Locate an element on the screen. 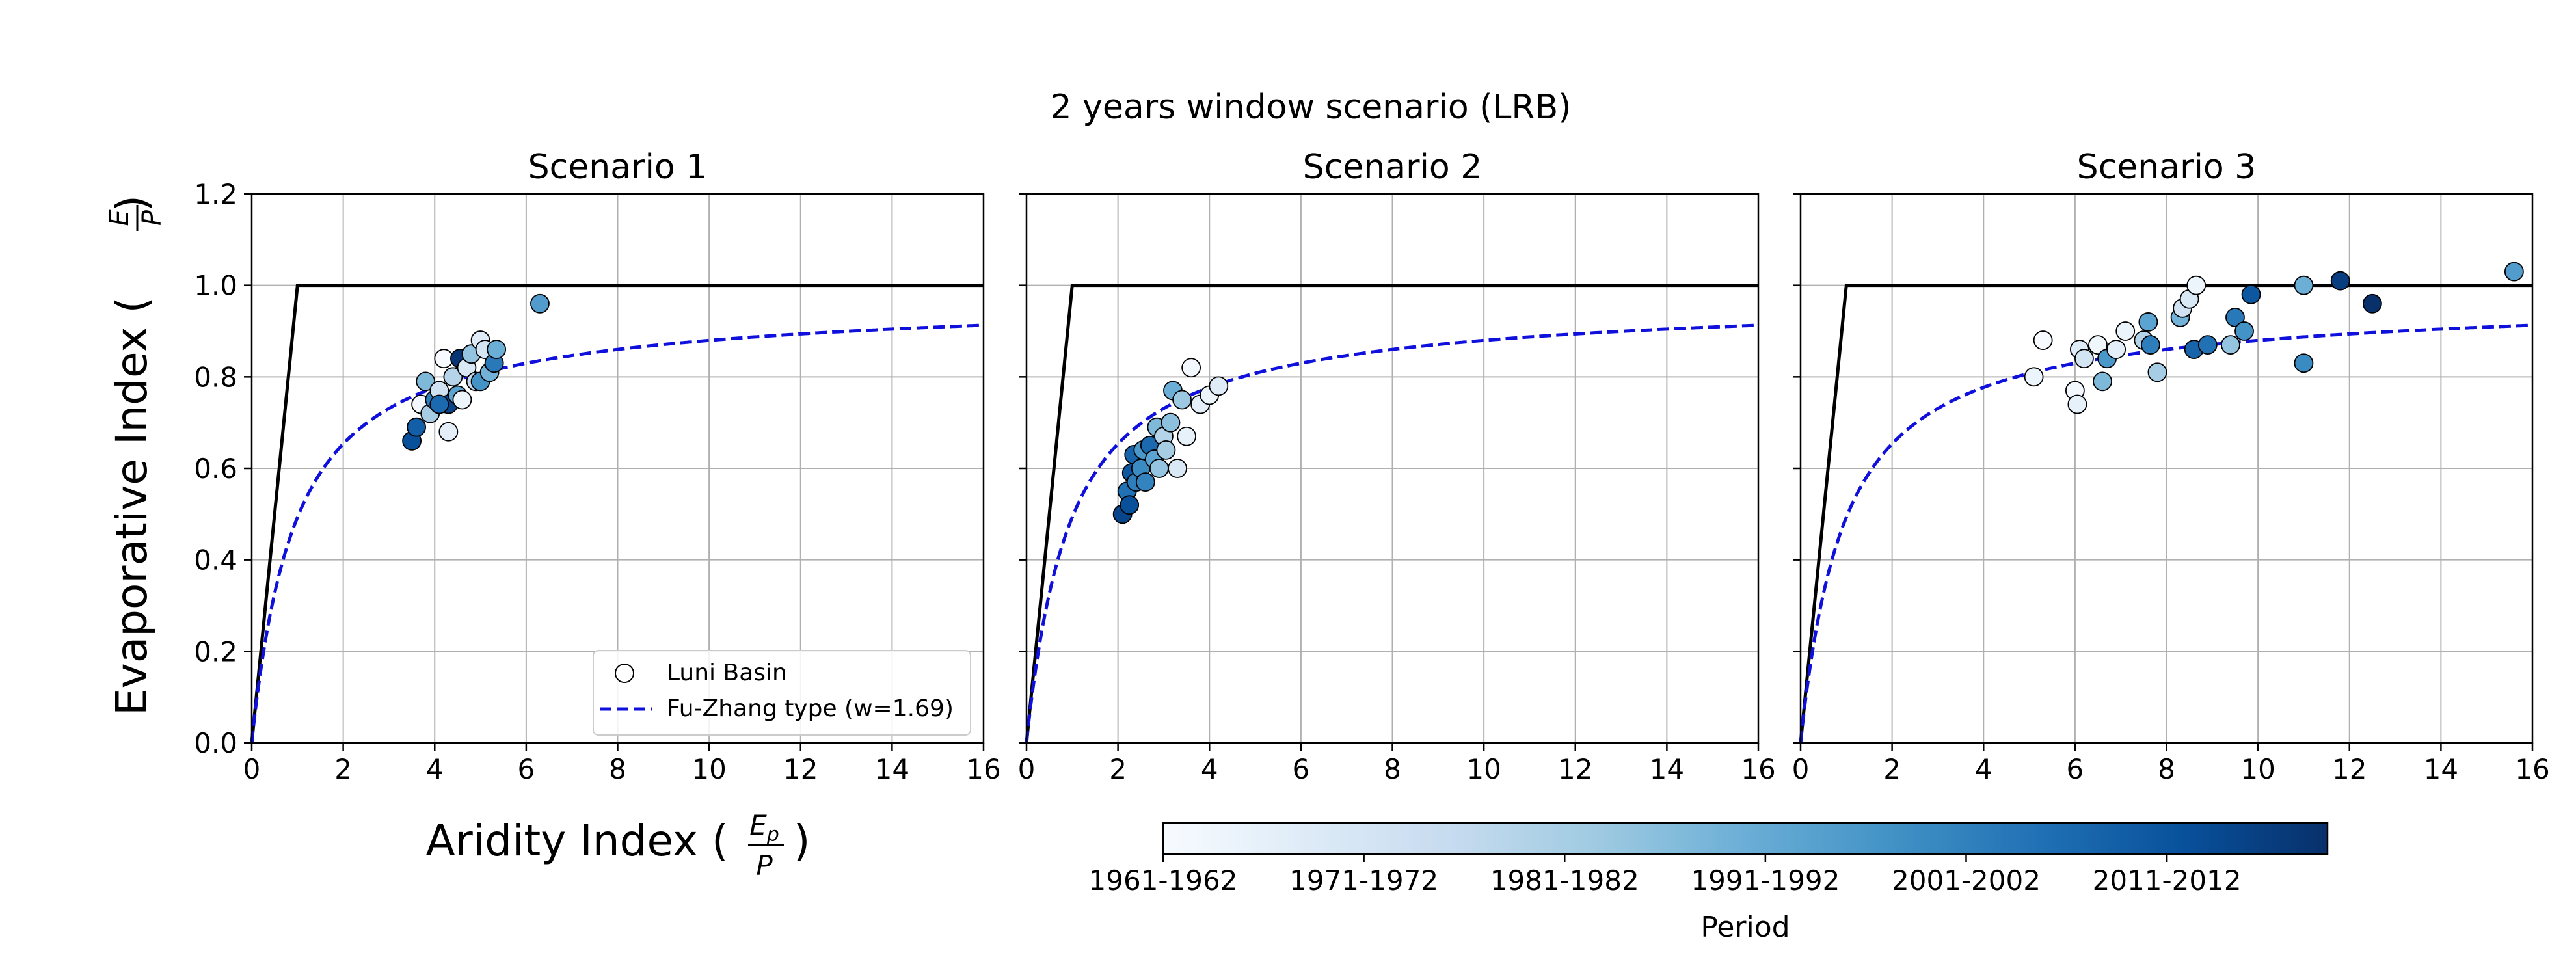 This screenshot has width=2576, height=966. y-axis-label-denominator: P is located at coordinates (152, 218).